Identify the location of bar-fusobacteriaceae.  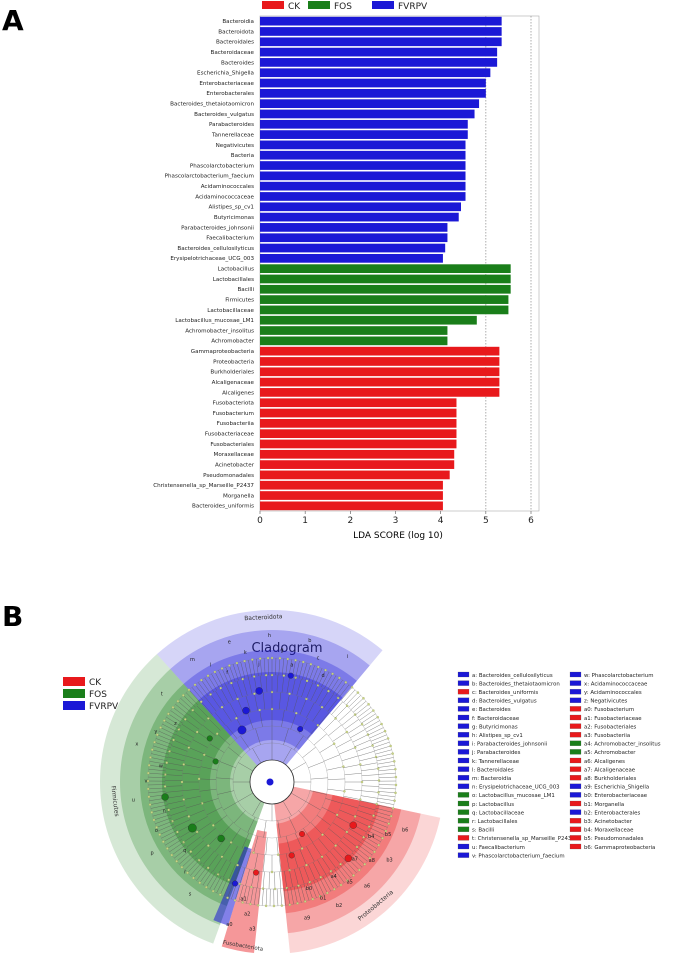
(358, 434).